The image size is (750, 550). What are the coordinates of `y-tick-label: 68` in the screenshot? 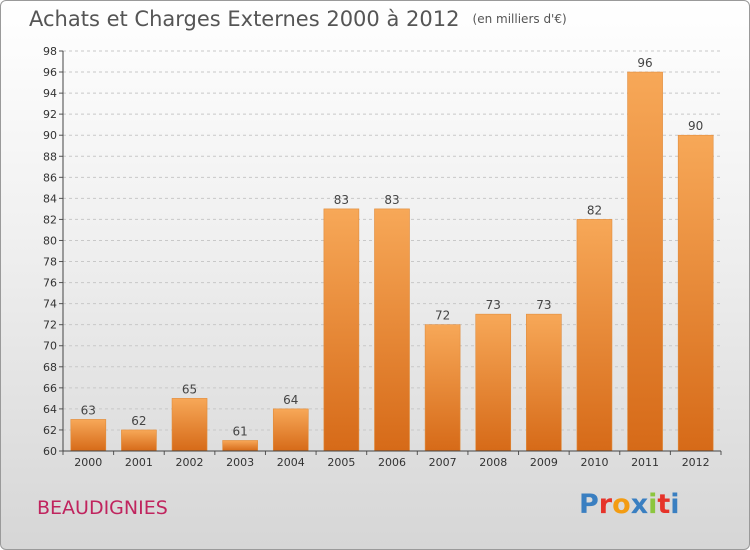 It's located at (50, 367).